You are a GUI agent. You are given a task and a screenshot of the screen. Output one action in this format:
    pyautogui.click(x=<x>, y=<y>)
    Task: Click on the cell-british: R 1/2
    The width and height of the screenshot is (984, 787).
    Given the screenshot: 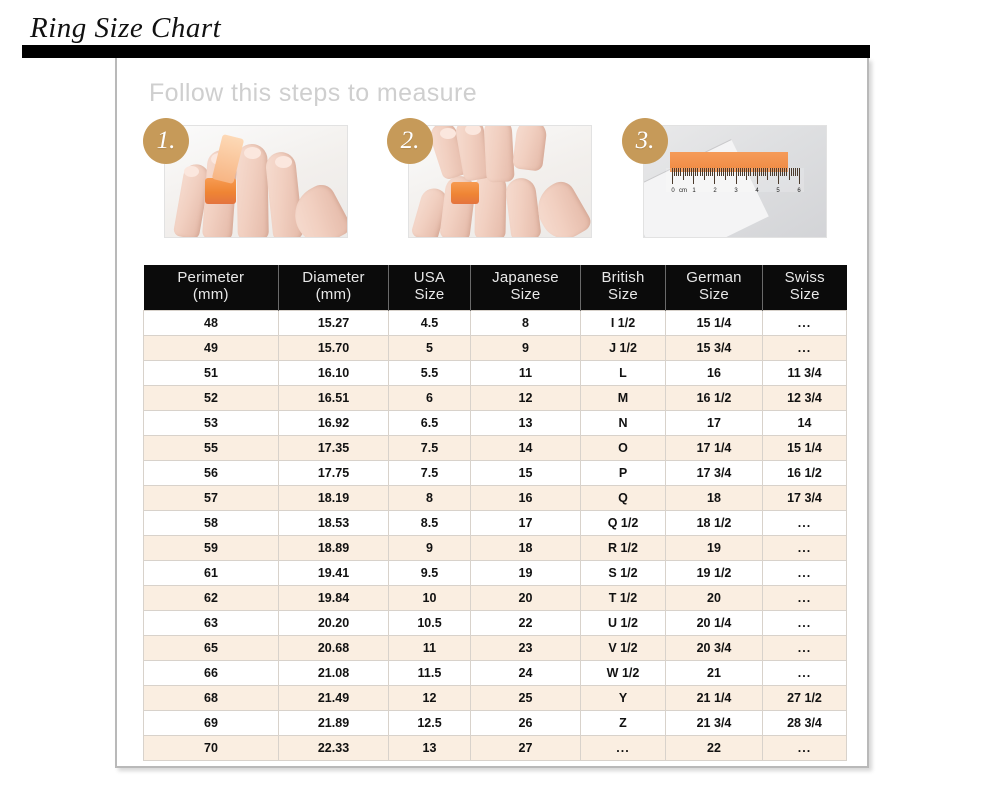 What is the action you would take?
    pyautogui.click(x=623, y=547)
    